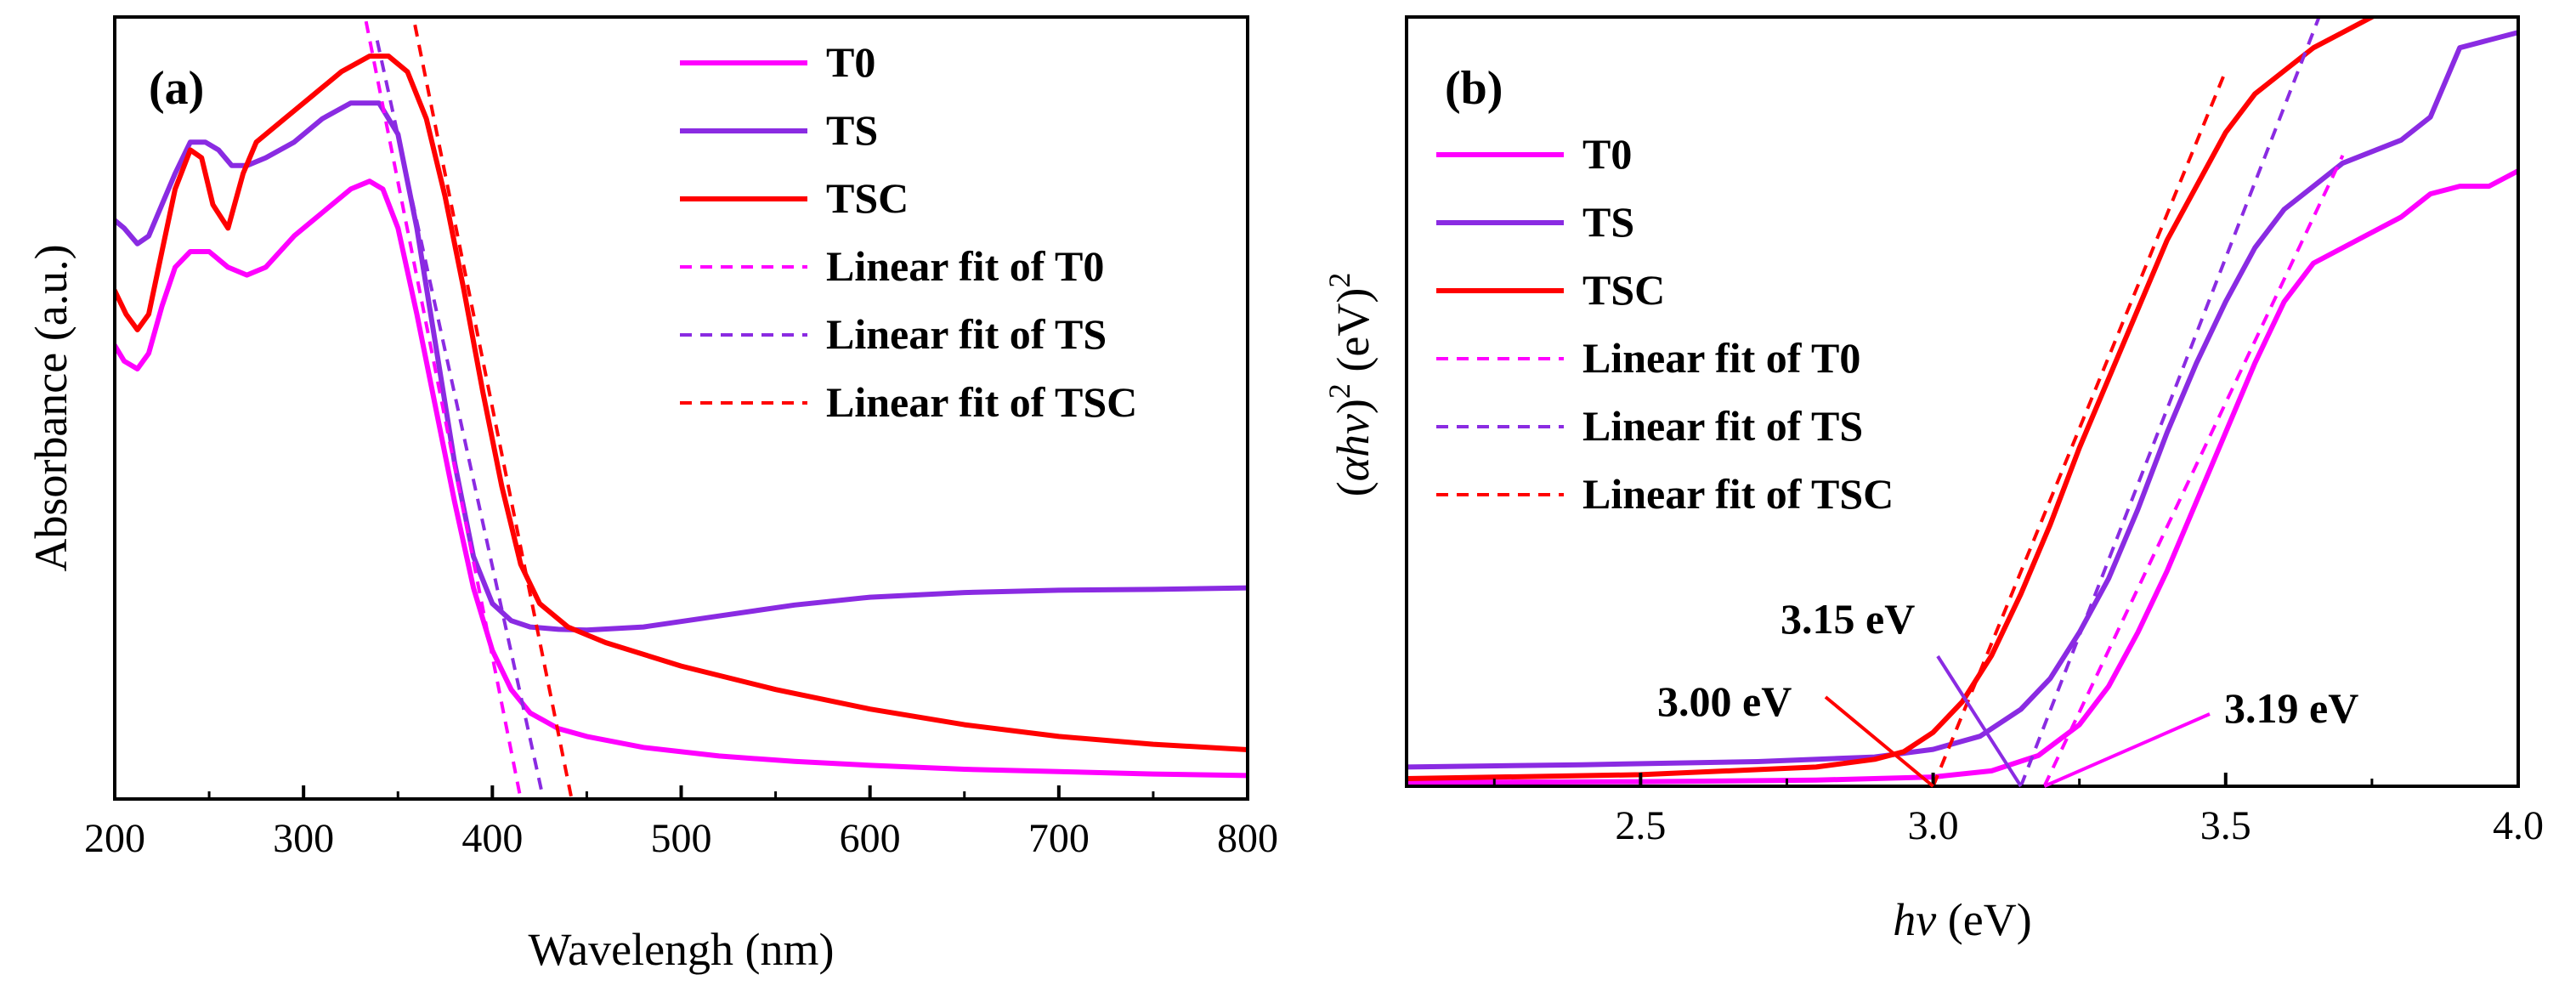 Image resolution: width=2576 pixels, height=1003 pixels. What do you see at coordinates (681, 838) in the screenshot?
I see `x-tick-label: 500` at bounding box center [681, 838].